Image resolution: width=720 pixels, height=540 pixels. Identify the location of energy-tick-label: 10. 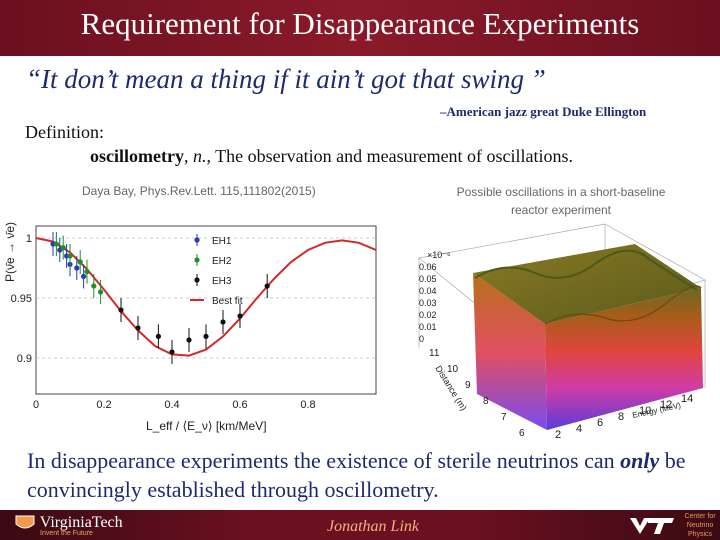
(645, 411).